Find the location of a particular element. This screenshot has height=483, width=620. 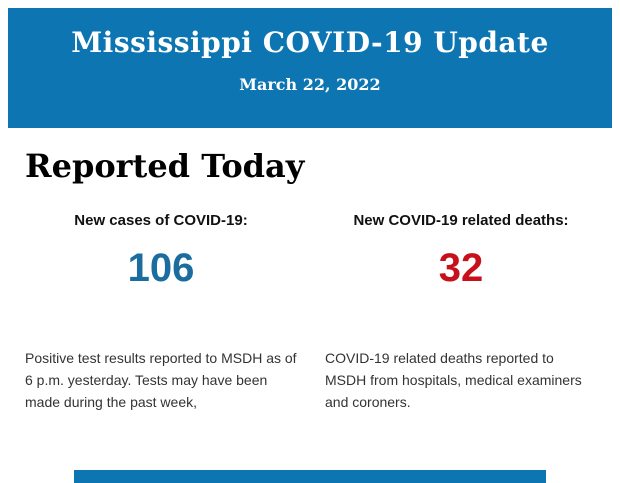

new-cases-label: New cases of COVID-19: is located at coordinates (161, 220).